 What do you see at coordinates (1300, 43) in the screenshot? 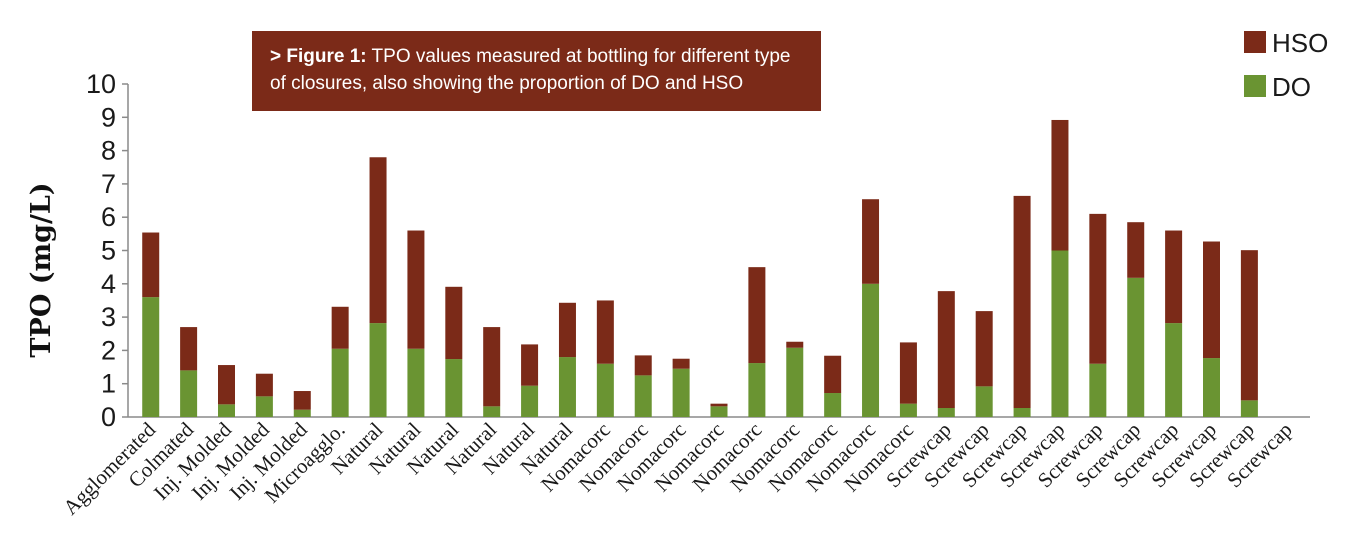
I see `legend-label-hso: HSO` at bounding box center [1300, 43].